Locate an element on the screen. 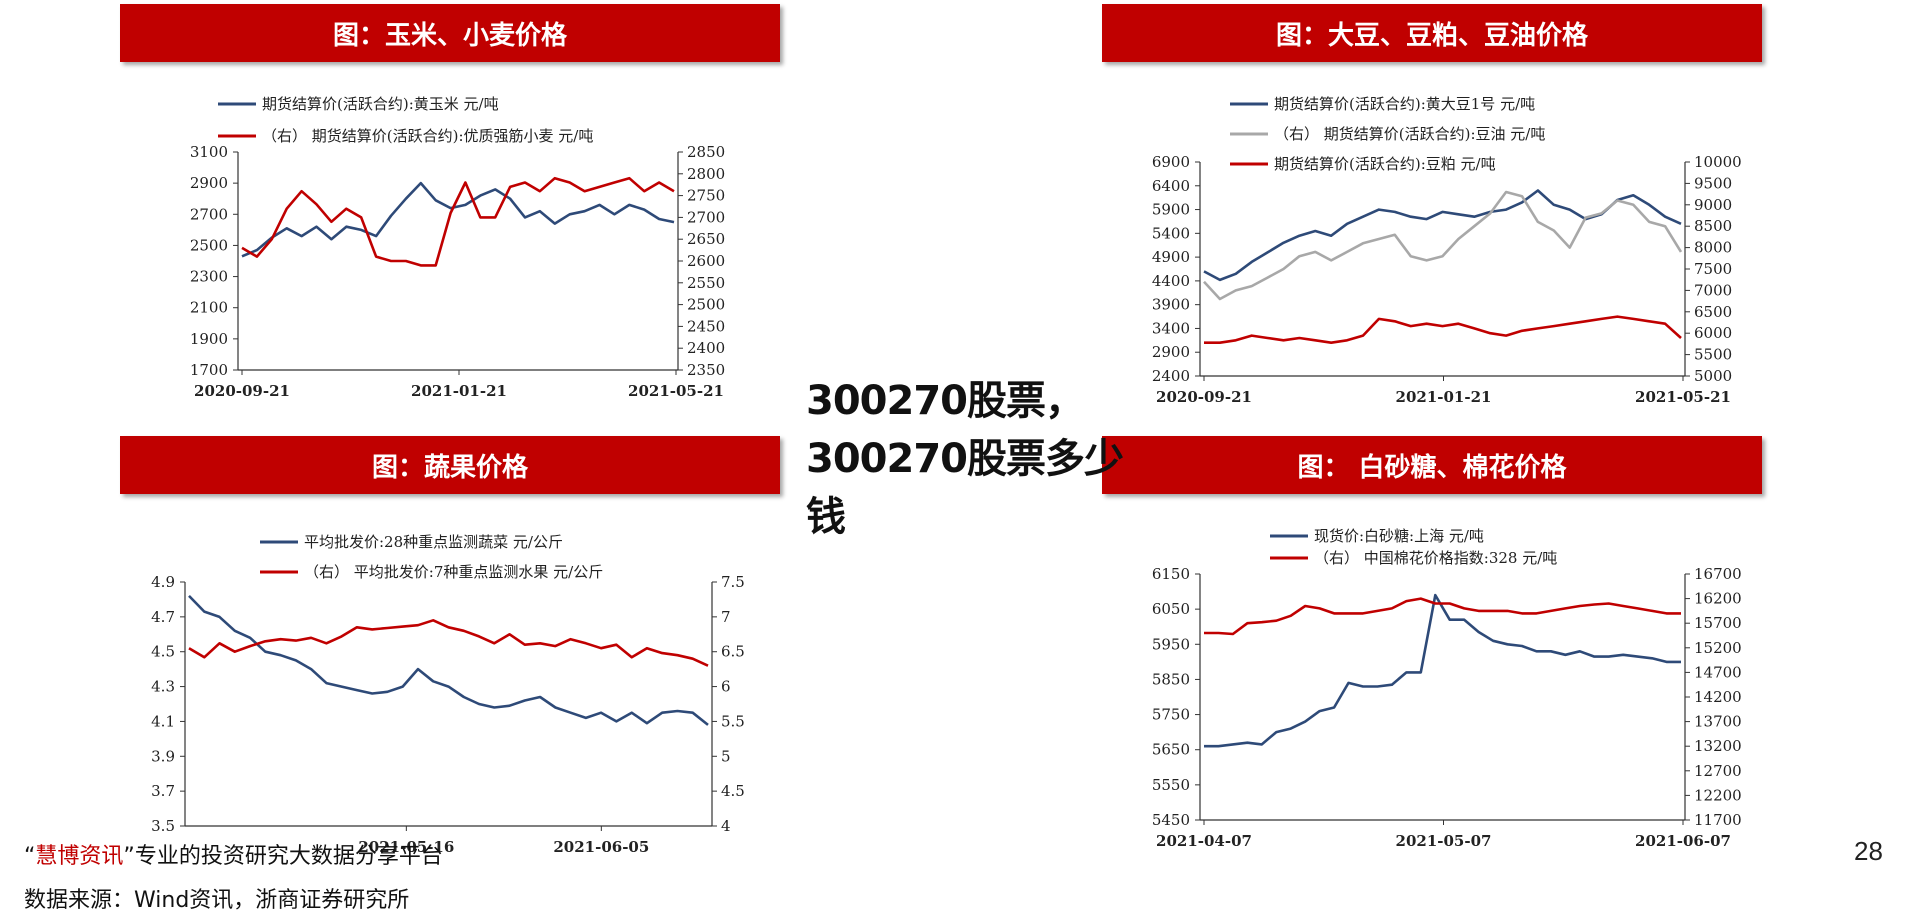  y-tick-label-right: 16700 is located at coordinates (1718, 574).